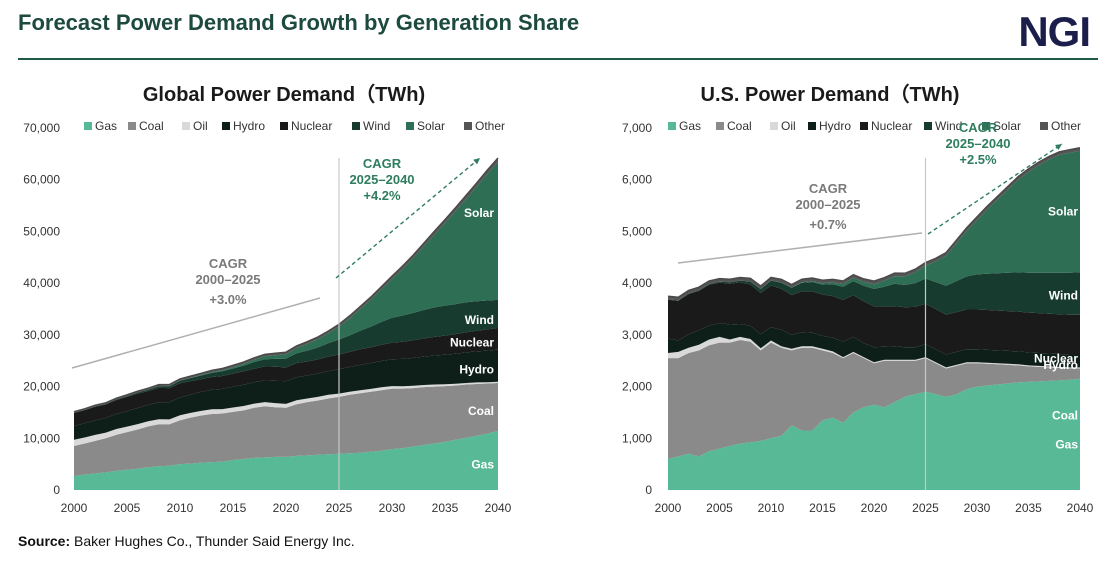  I want to click on area-label-coal: Coal, so click(481, 411).